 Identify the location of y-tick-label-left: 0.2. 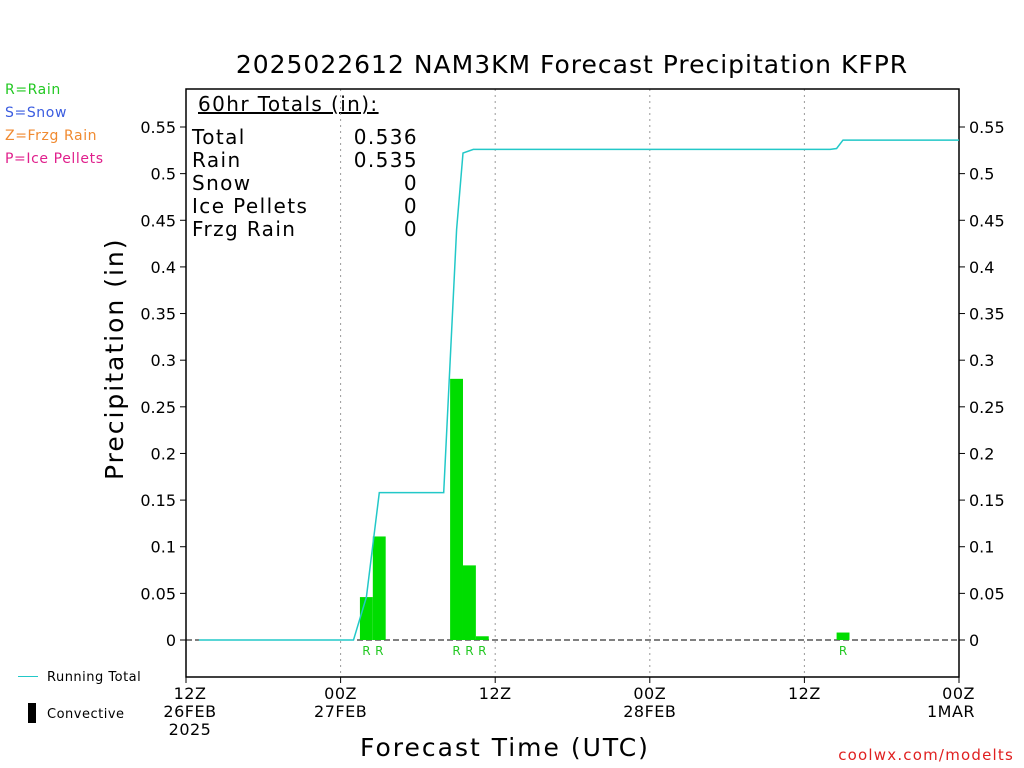
(163, 453).